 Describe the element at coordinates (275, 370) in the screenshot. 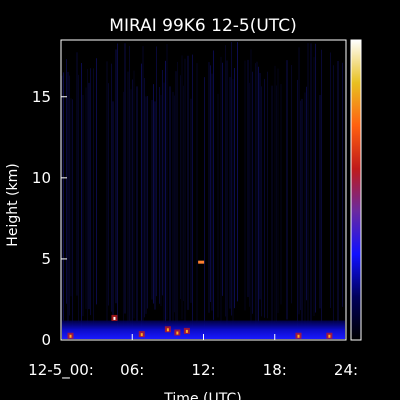

I see `x-tick-label: 18:` at that location.